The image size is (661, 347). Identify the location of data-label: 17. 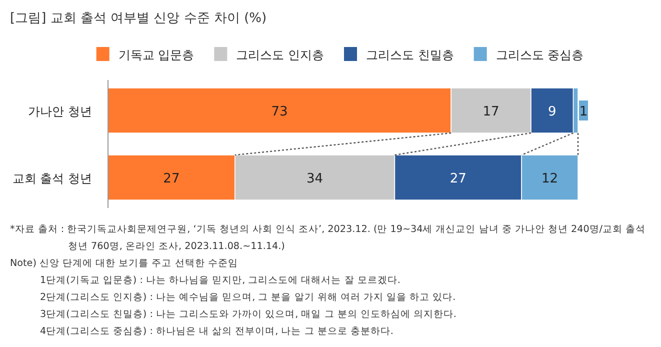
(491, 112).